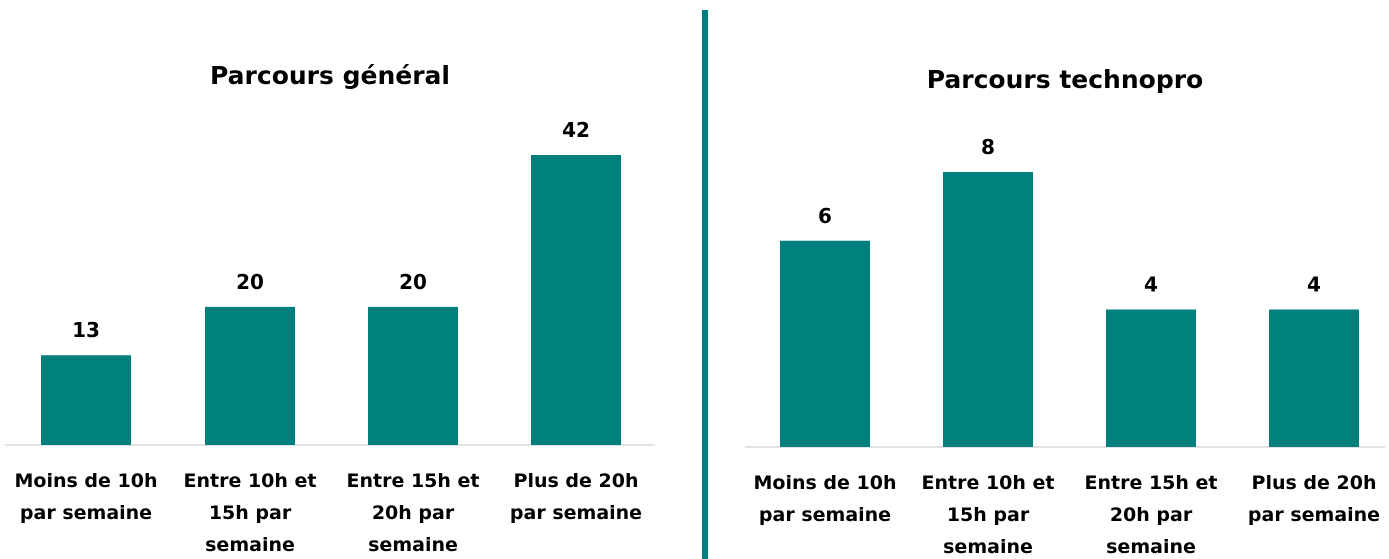  I want to click on data-label: 8, so click(988, 147).